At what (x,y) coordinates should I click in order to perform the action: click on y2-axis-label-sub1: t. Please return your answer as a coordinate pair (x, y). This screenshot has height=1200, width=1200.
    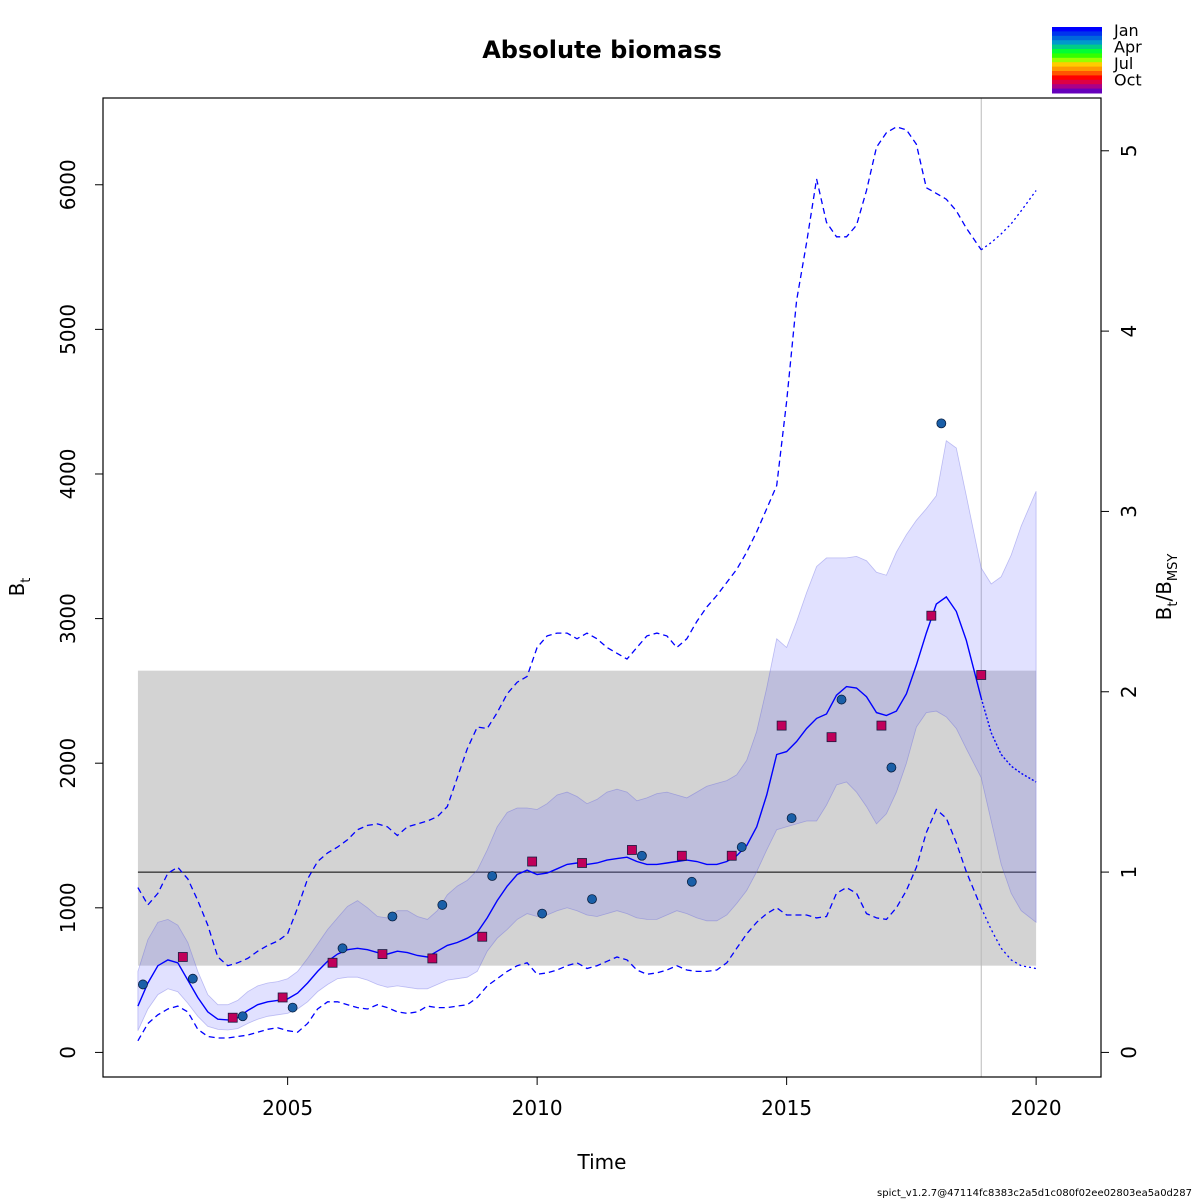
    Looking at the image, I should click on (1173, 604).